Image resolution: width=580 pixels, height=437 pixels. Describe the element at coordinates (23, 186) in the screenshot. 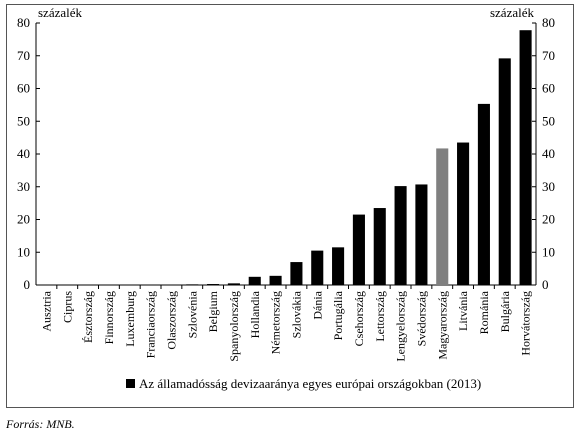

I see `y-tick-label-left: 30` at that location.